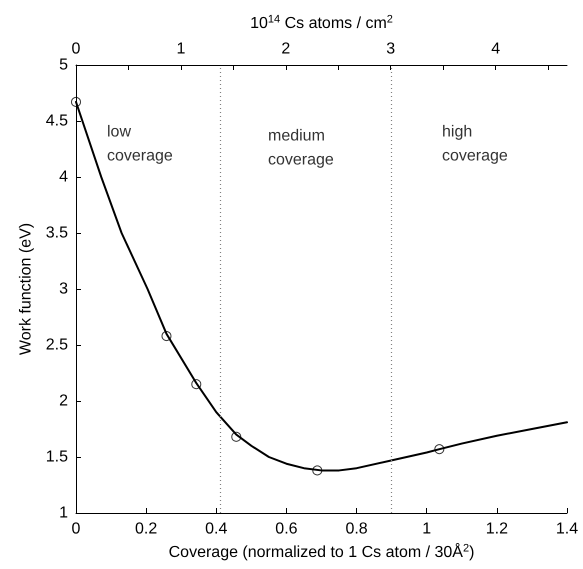 Image resolution: width=583 pixels, height=569 pixels. What do you see at coordinates (181, 49) in the screenshot?
I see `x2-tick-label: 1` at bounding box center [181, 49].